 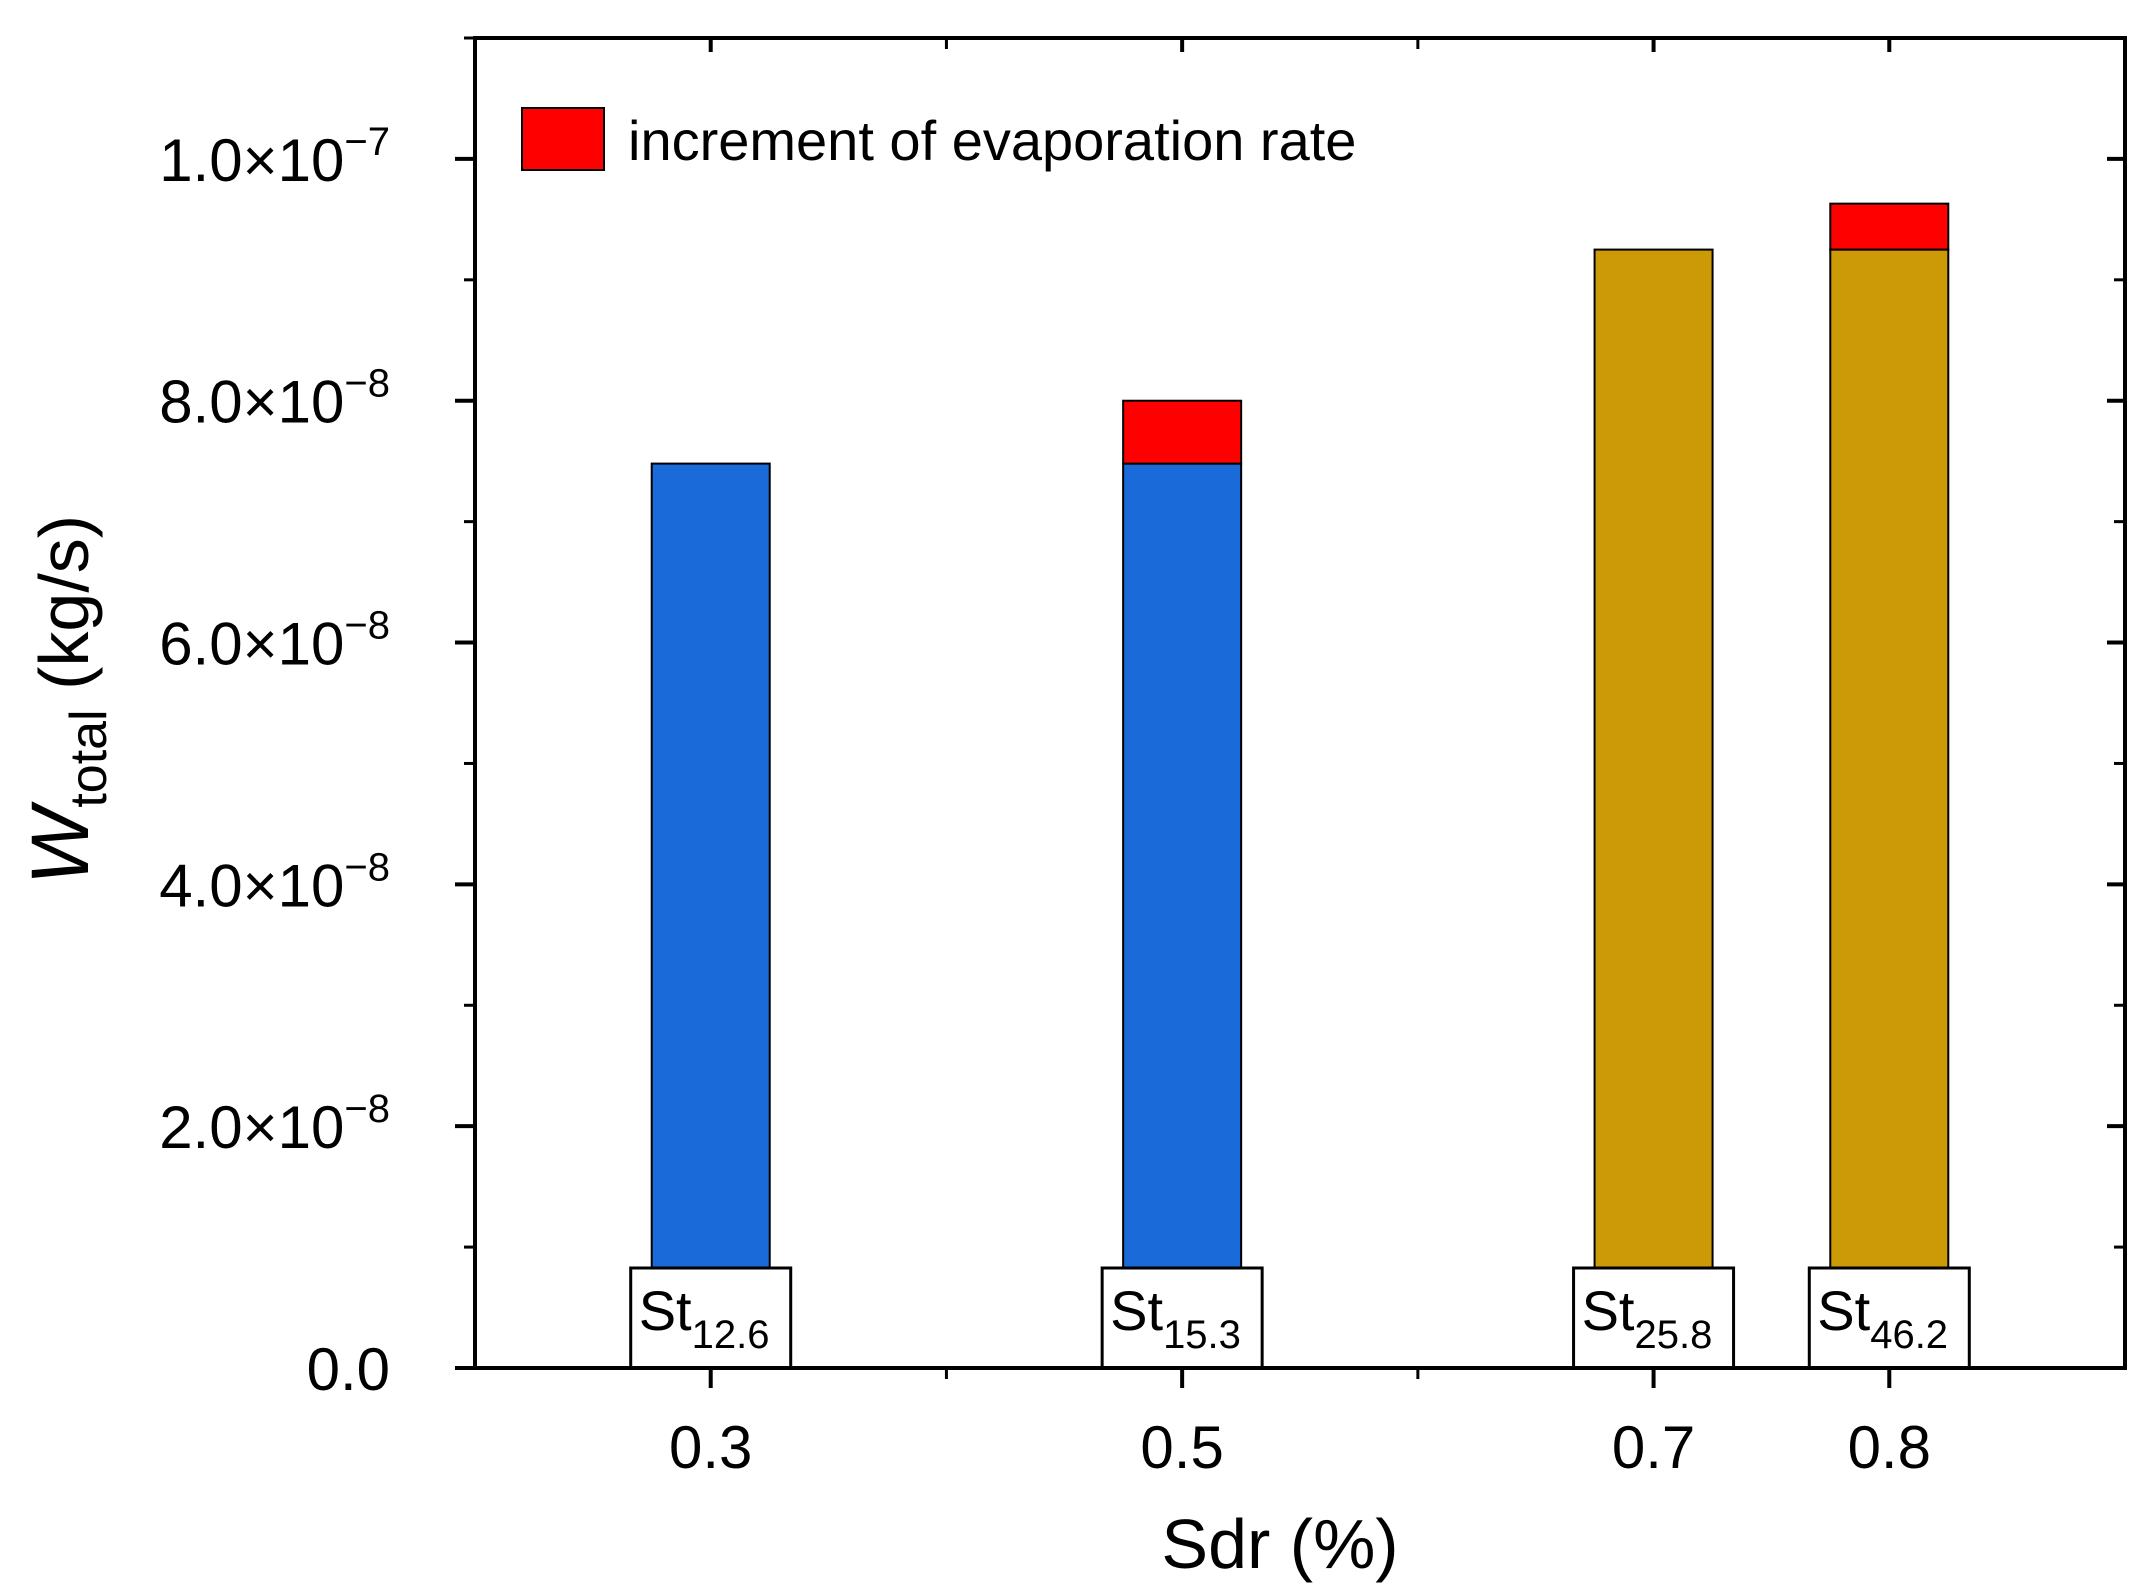 What do you see at coordinates (1889, 226) in the screenshot?
I see `bar-3-increment` at bounding box center [1889, 226].